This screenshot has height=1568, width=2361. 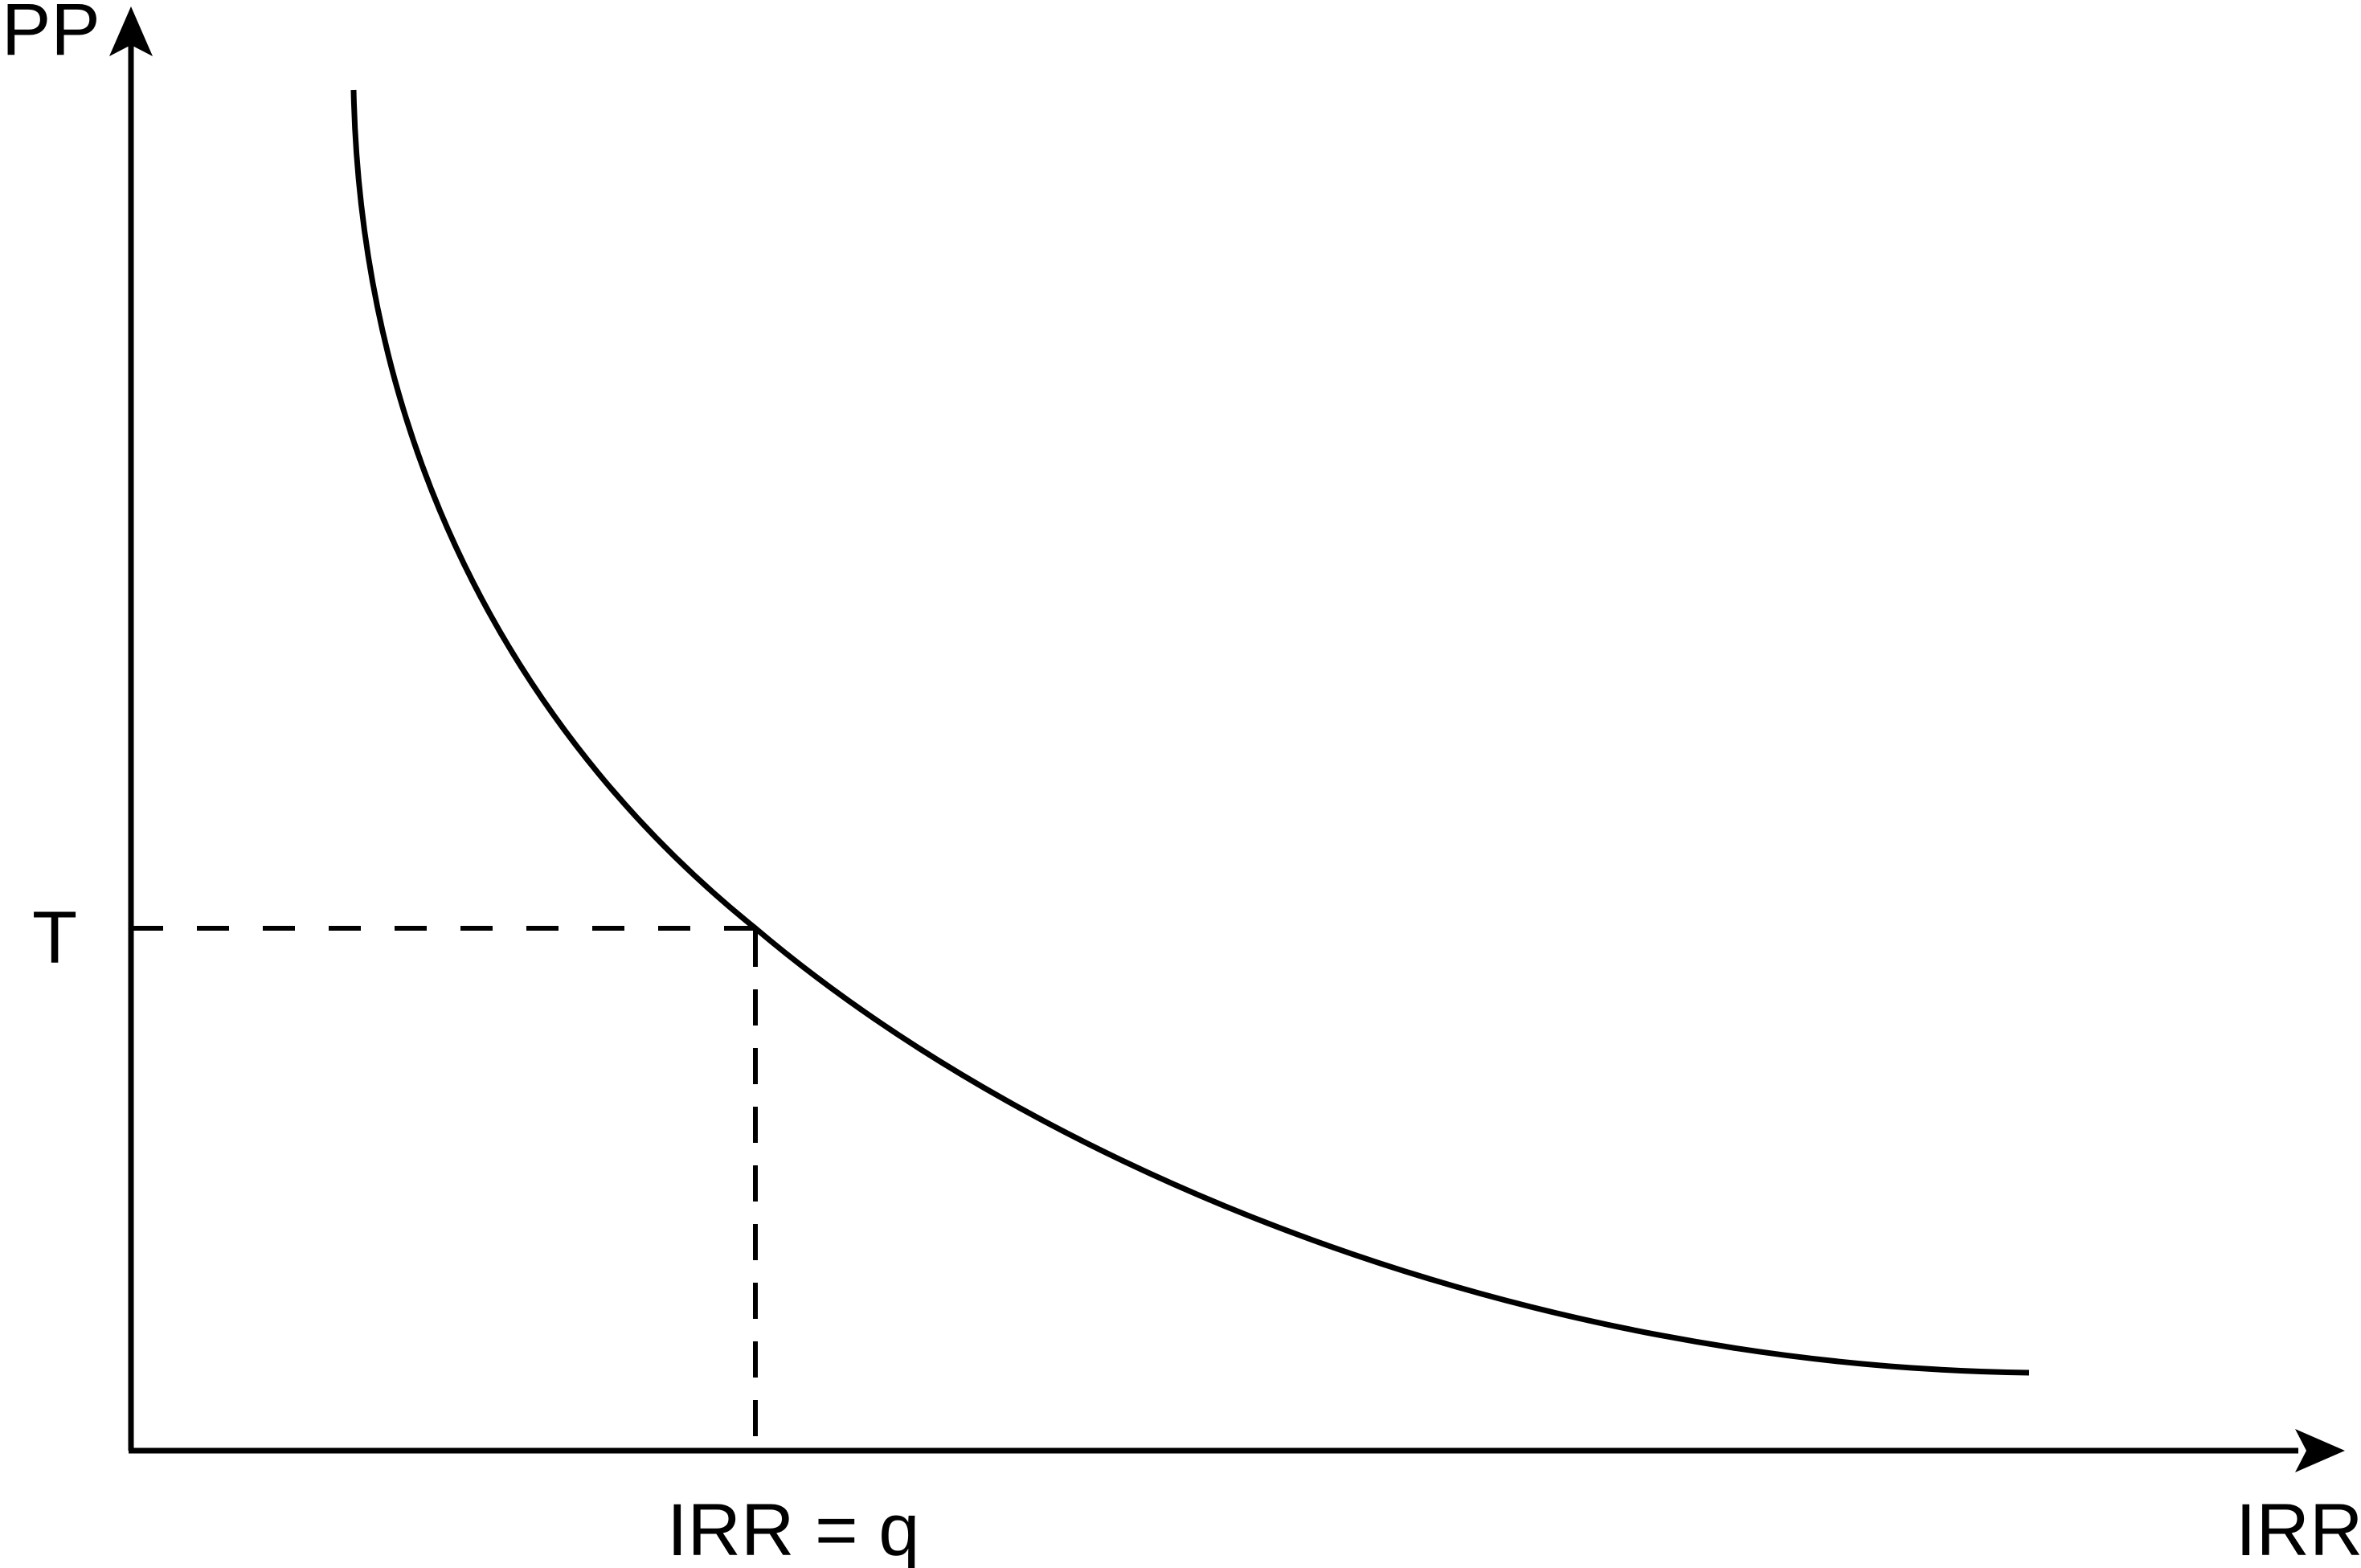 What do you see at coordinates (54, 938) in the screenshot?
I see `threshold-label: T` at bounding box center [54, 938].